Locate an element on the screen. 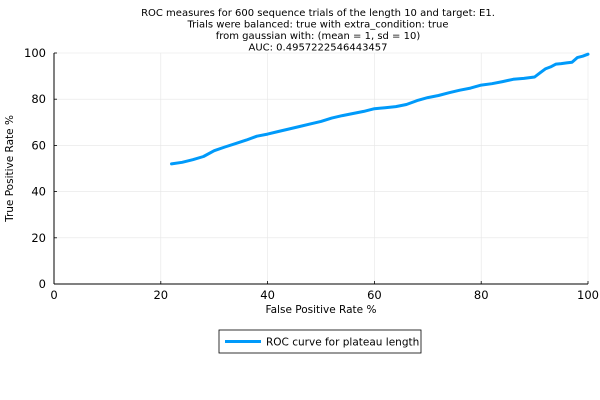  x-axis-label: False Positive Rate % is located at coordinates (321, 310).